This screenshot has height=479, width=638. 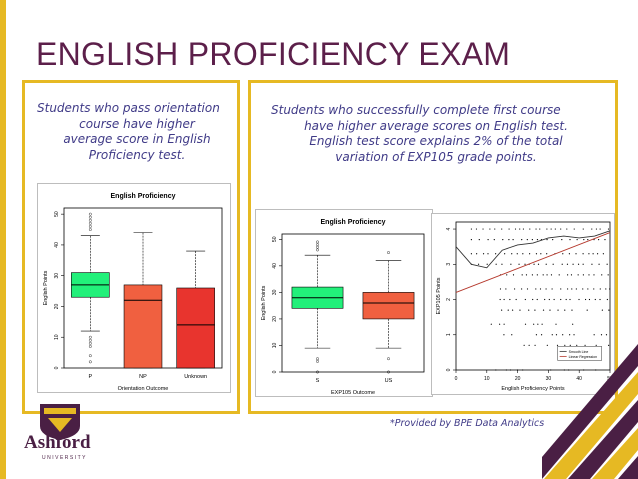 I want to click on logo-name: Ashford, so click(x=57, y=442).